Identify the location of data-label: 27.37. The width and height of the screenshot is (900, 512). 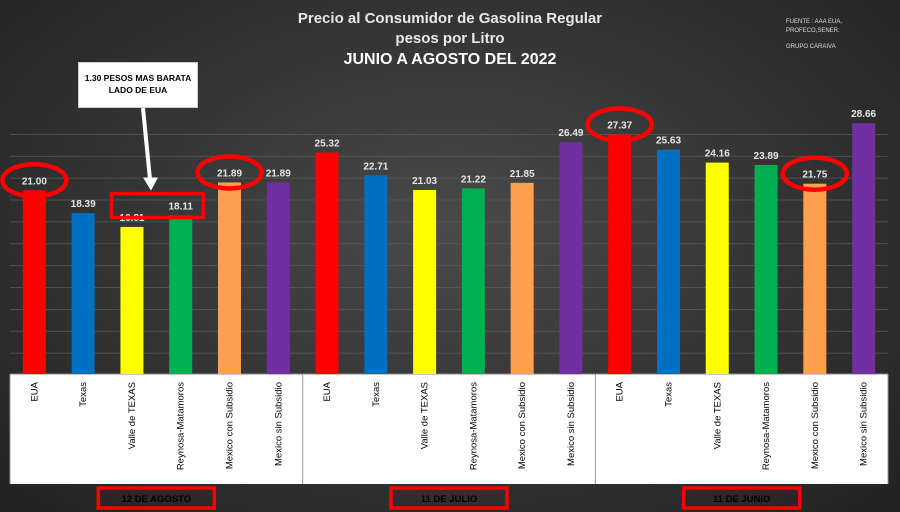
(619, 126).